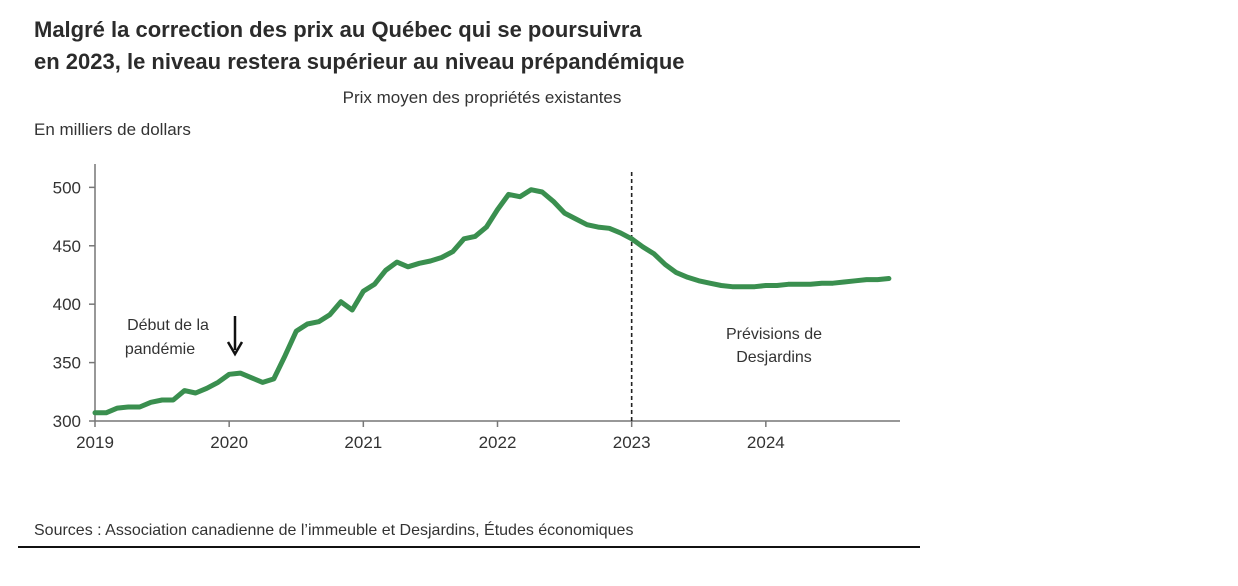  What do you see at coordinates (67, 363) in the screenshot?
I see `y-tick-label: 350` at bounding box center [67, 363].